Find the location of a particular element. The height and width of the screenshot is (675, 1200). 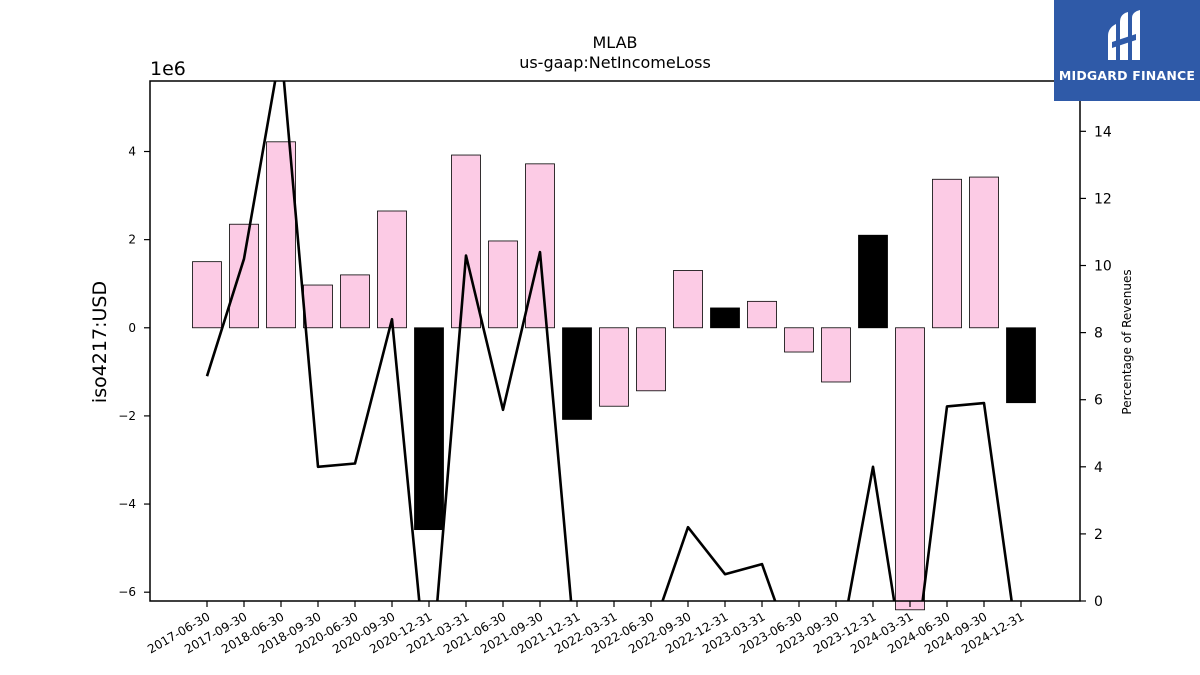

chart-title: MLAB is located at coordinates (614, 42).